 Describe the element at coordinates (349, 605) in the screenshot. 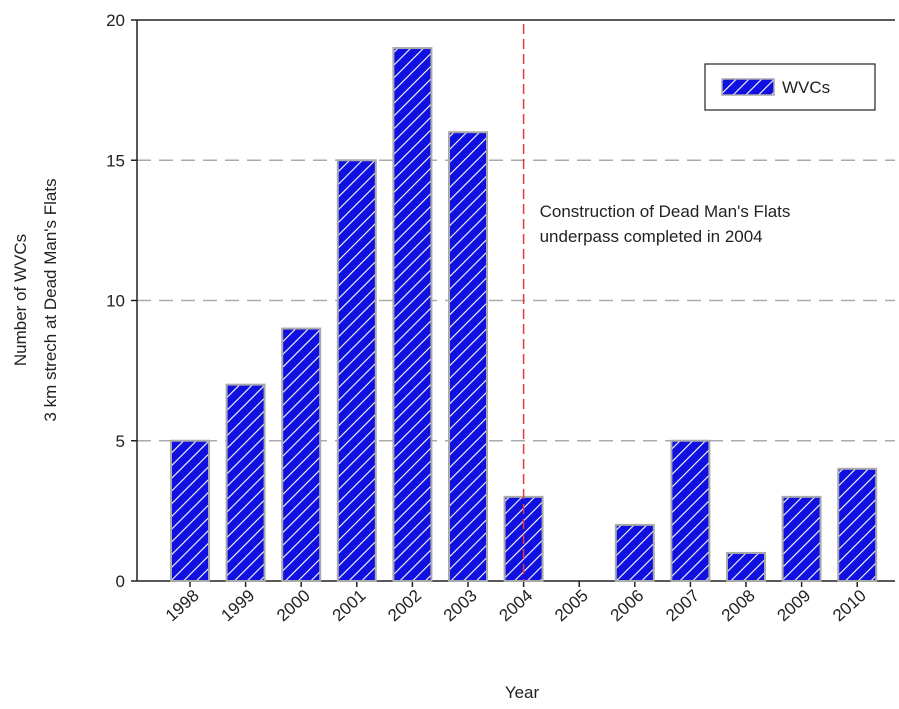

I see `x-tick-label: 2001` at that location.